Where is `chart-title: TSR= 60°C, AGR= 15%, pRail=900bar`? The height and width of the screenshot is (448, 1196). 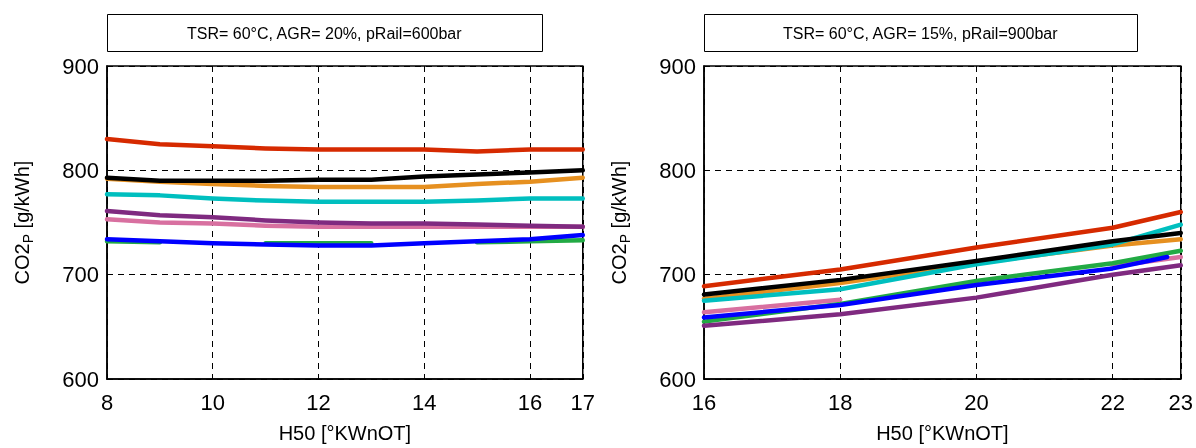
chart-title: TSR= 60°C, AGR= 15%, pRail=900bar is located at coordinates (921, 33).